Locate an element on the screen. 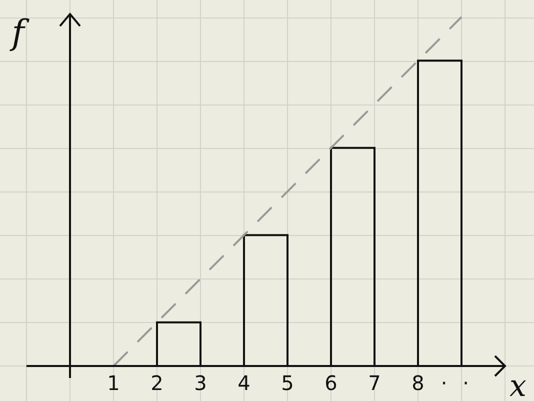 Image resolution: width=534 pixels, height=401 pixels. x-axis-title: x is located at coordinates (518, 385).